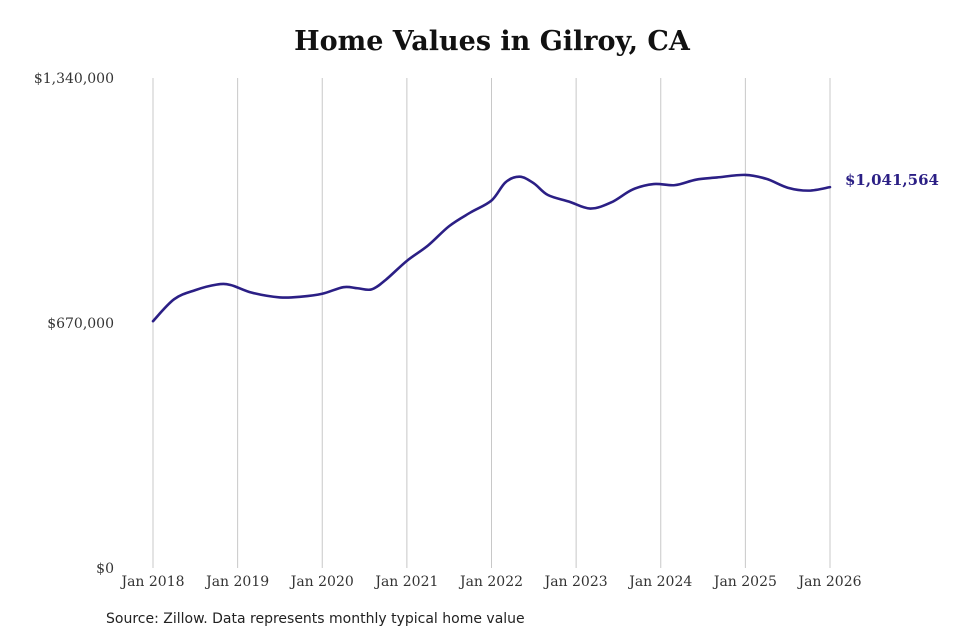 This screenshot has width=960, height=640. Describe the element at coordinates (236, 582) in the screenshot. I see `x-tick-label: Jan 2019` at that location.